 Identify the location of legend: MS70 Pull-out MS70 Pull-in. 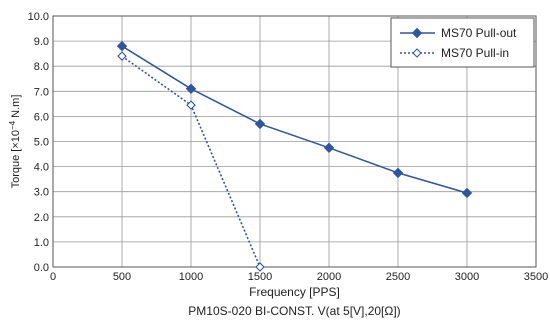
(462, 42).